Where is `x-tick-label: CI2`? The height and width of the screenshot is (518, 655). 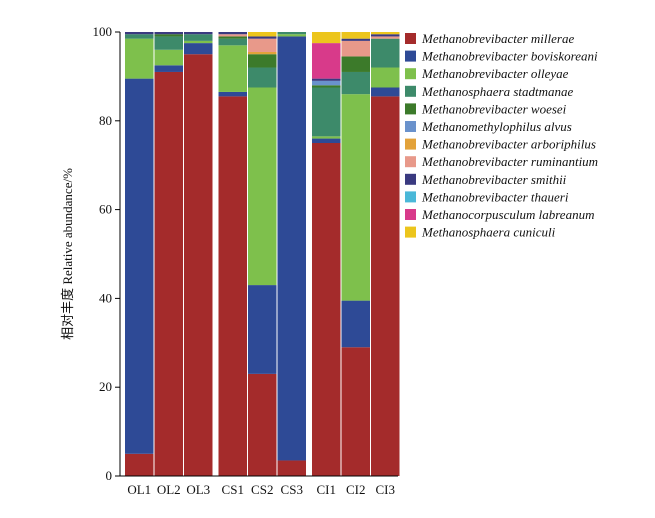
x-tick-label: CI2 is located at coordinates (356, 489).